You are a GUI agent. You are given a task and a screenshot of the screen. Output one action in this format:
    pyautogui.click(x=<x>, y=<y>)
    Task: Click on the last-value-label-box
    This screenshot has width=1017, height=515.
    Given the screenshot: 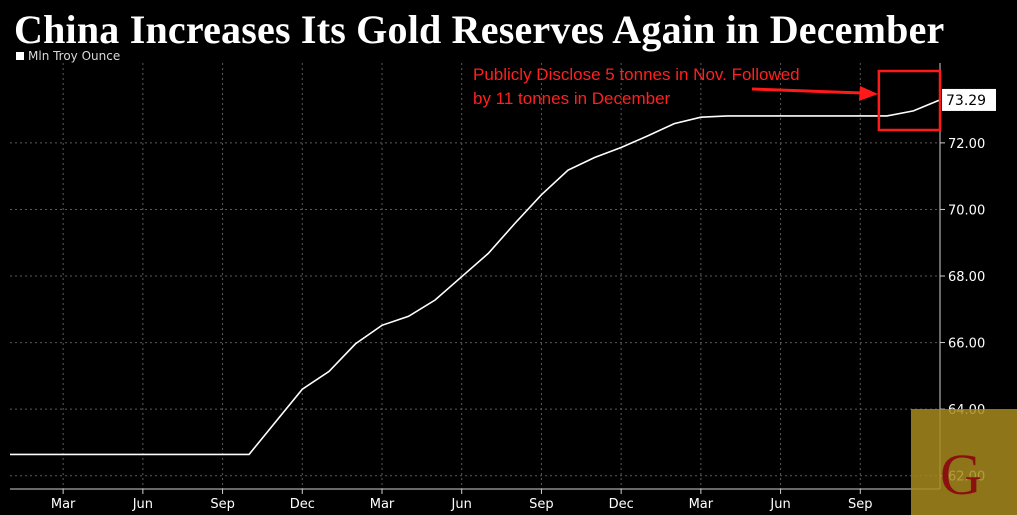 What is the action you would take?
    pyautogui.click(x=969, y=99)
    